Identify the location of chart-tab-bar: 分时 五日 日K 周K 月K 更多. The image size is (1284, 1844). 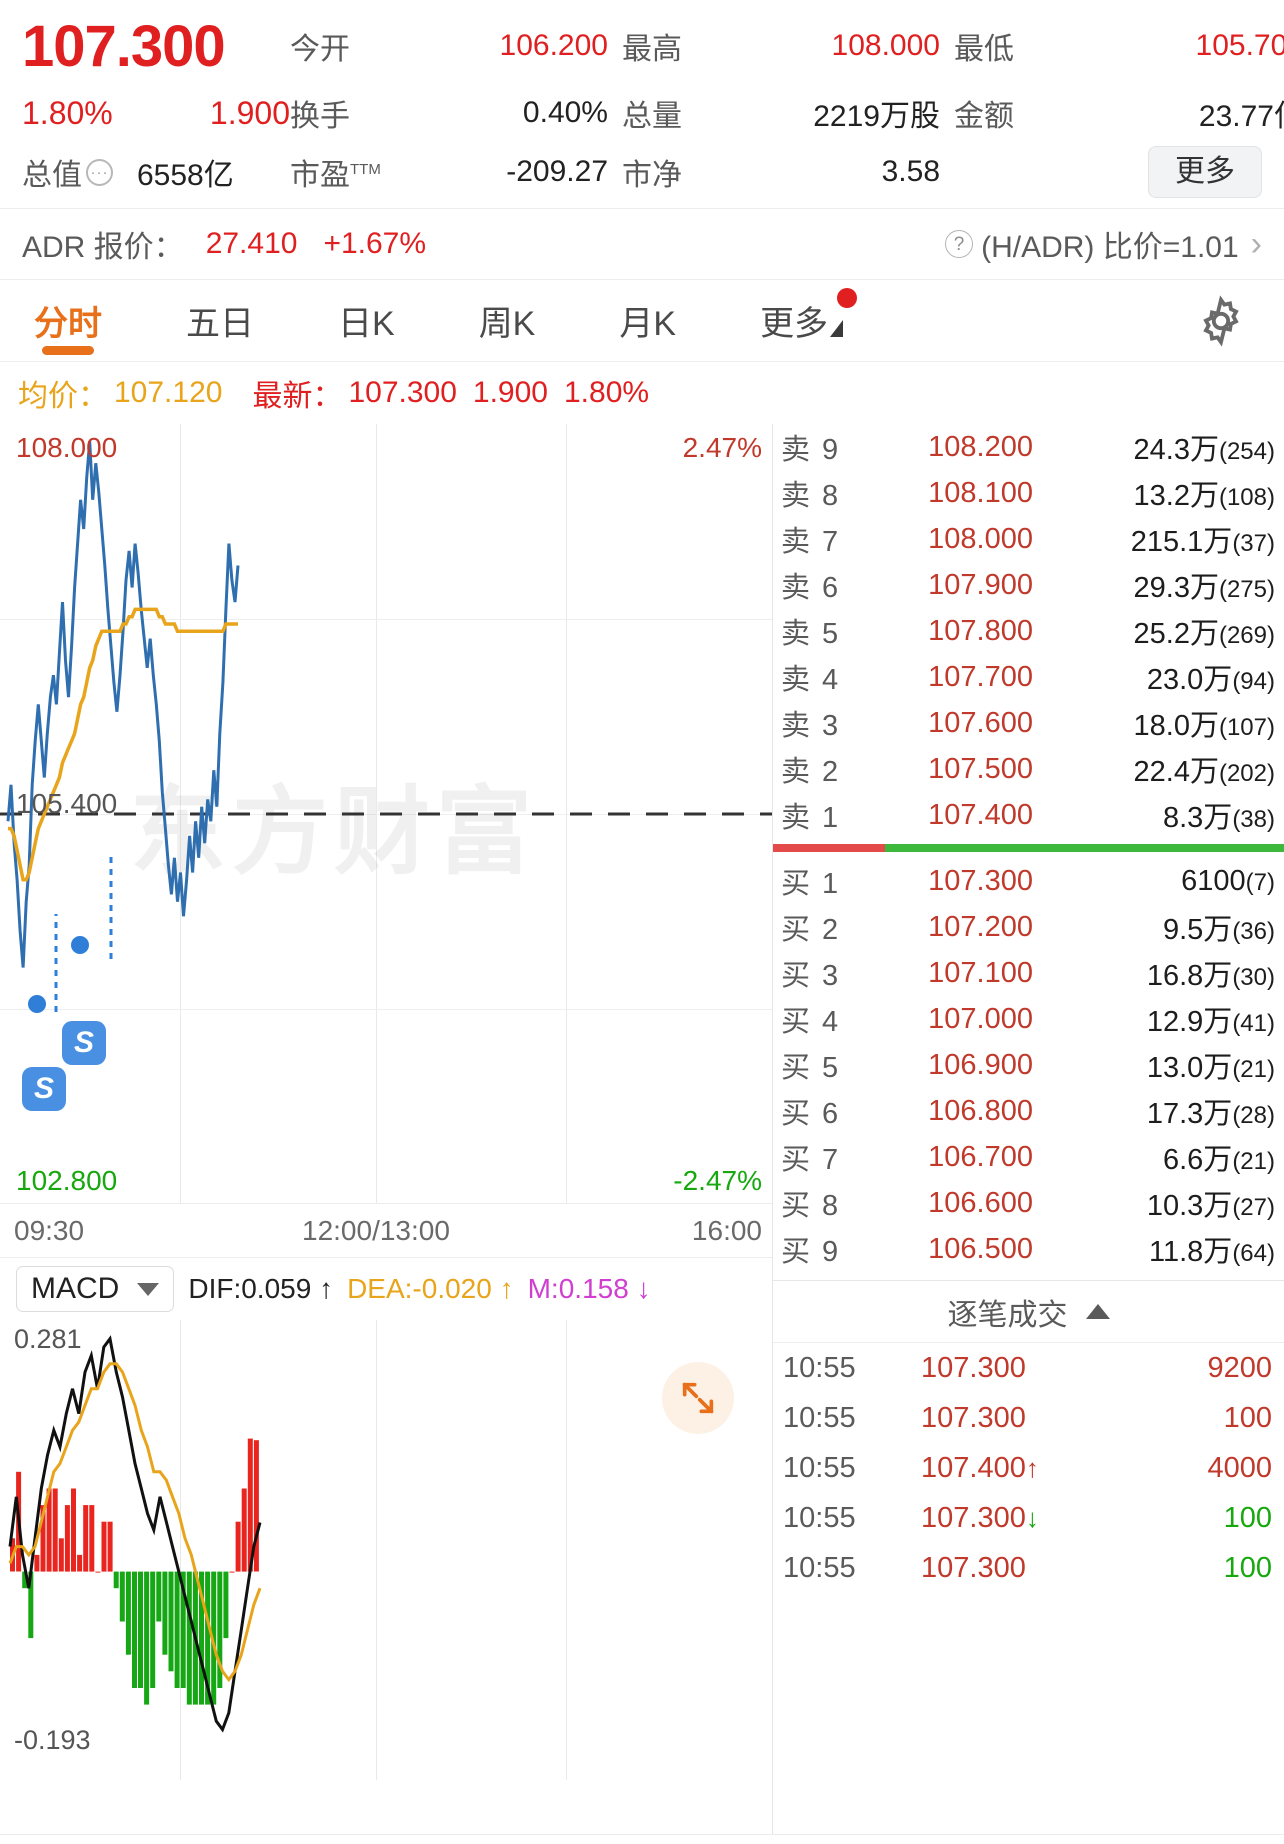
(642, 321).